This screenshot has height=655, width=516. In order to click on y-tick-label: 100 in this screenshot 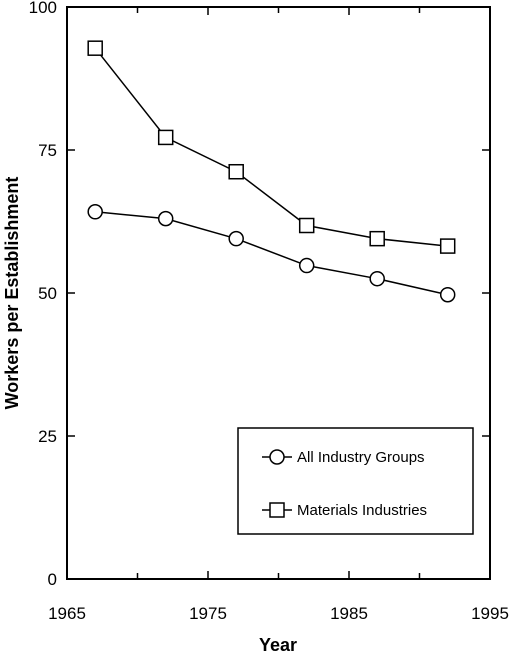, I will do `click(43, 8)`.